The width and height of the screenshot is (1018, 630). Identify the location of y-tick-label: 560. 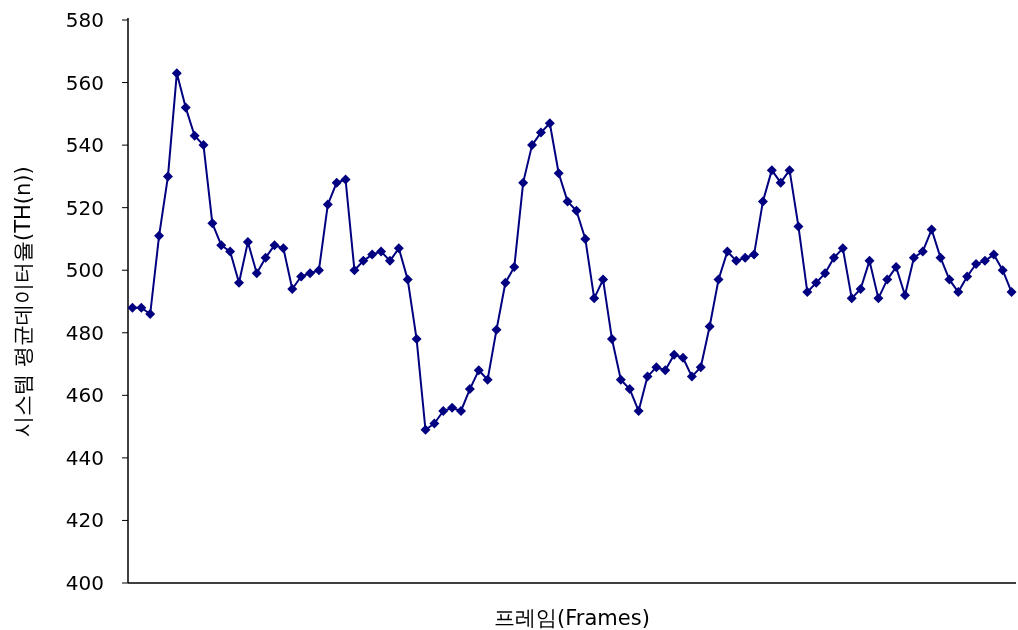
(84, 82).